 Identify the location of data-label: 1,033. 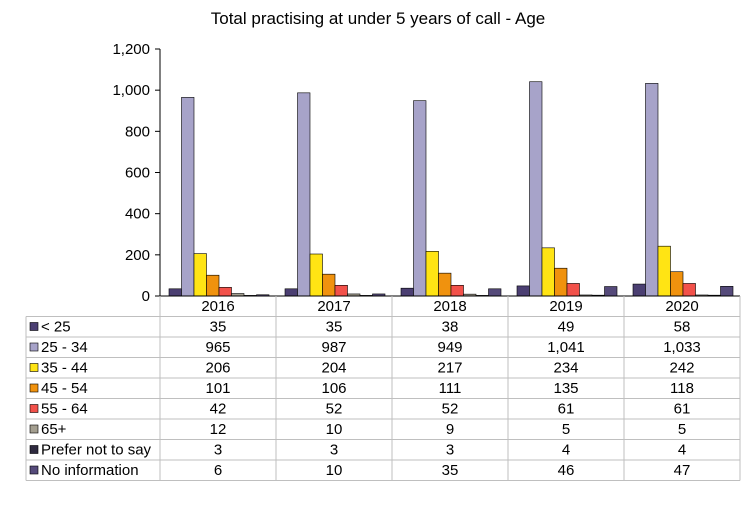
(682, 347).